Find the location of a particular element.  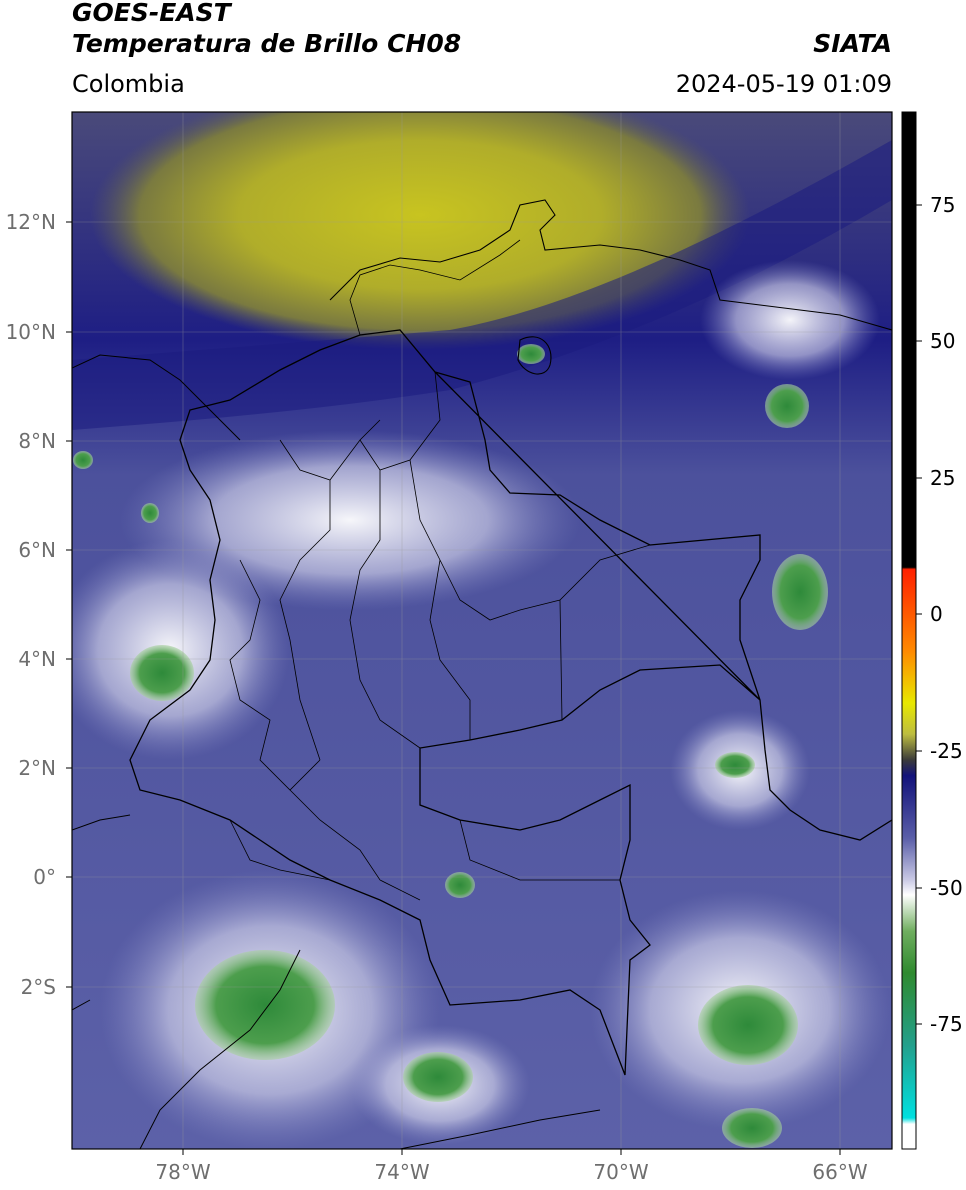

product-title: Temperatura de Brillo CH08 is located at coordinates (267, 43).